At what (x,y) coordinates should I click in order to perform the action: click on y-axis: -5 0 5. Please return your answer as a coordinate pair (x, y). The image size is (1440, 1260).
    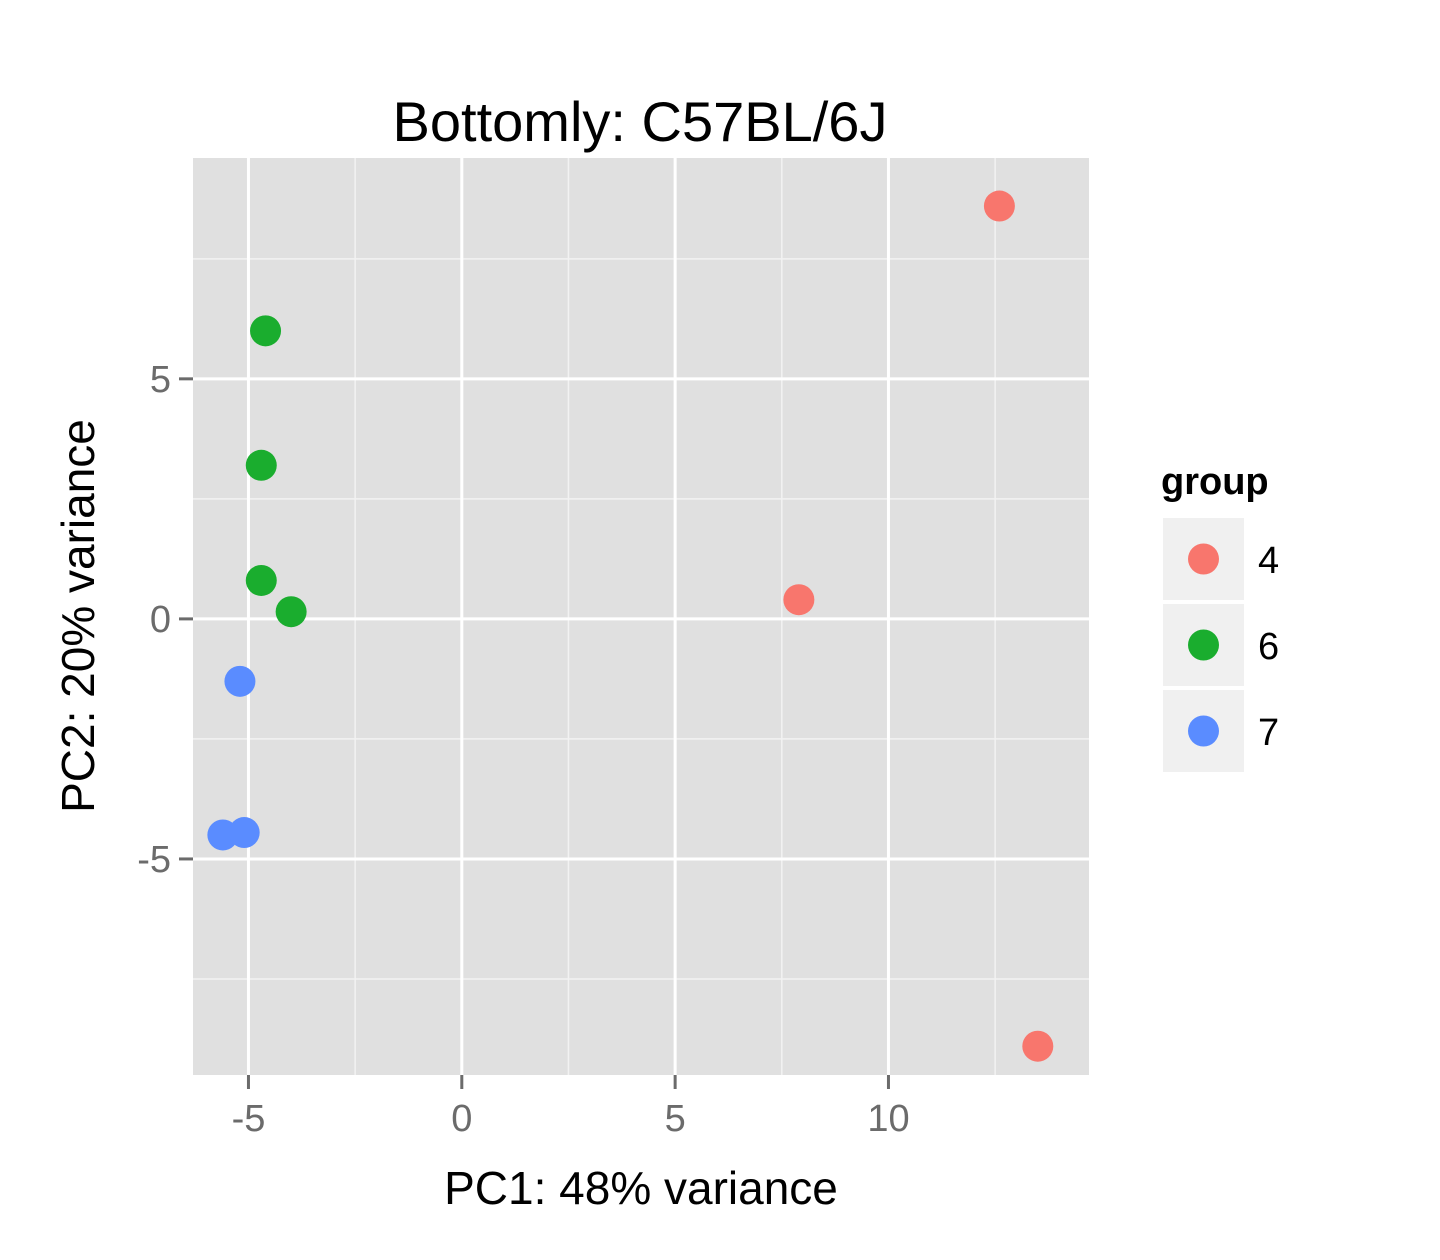
    Looking at the image, I should click on (165, 620).